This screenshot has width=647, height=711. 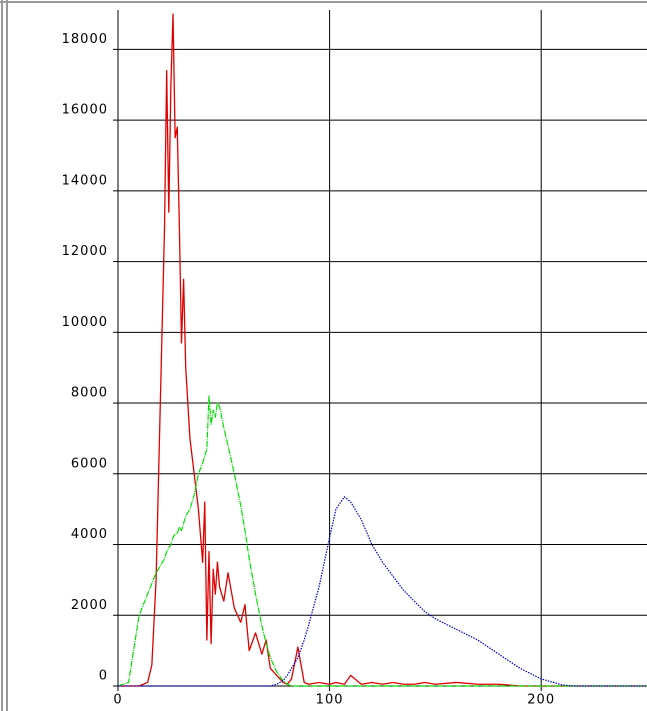 I want to click on x-tick-label: 200, so click(x=541, y=700).